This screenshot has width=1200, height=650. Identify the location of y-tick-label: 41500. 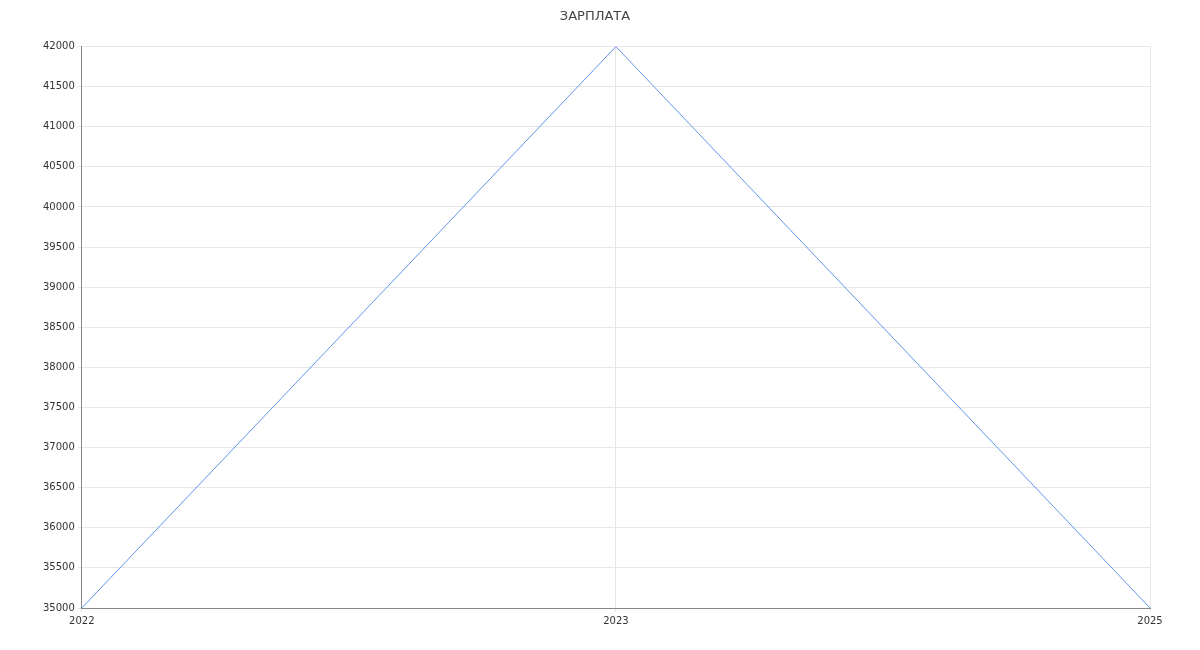
(59, 86).